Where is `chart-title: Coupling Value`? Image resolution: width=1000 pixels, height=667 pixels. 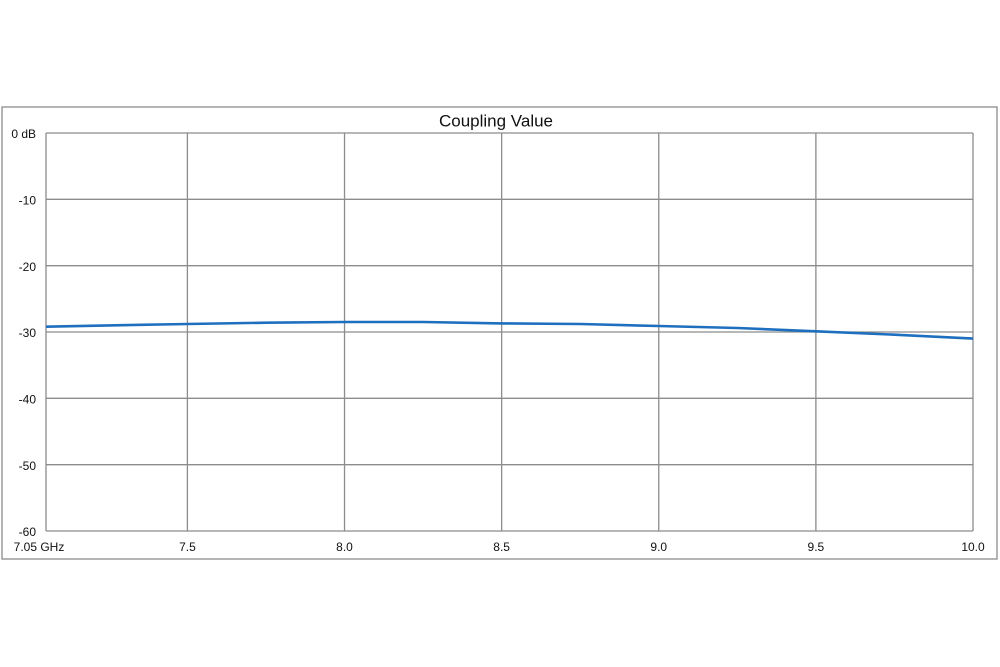 chart-title: Coupling Value is located at coordinates (496, 120).